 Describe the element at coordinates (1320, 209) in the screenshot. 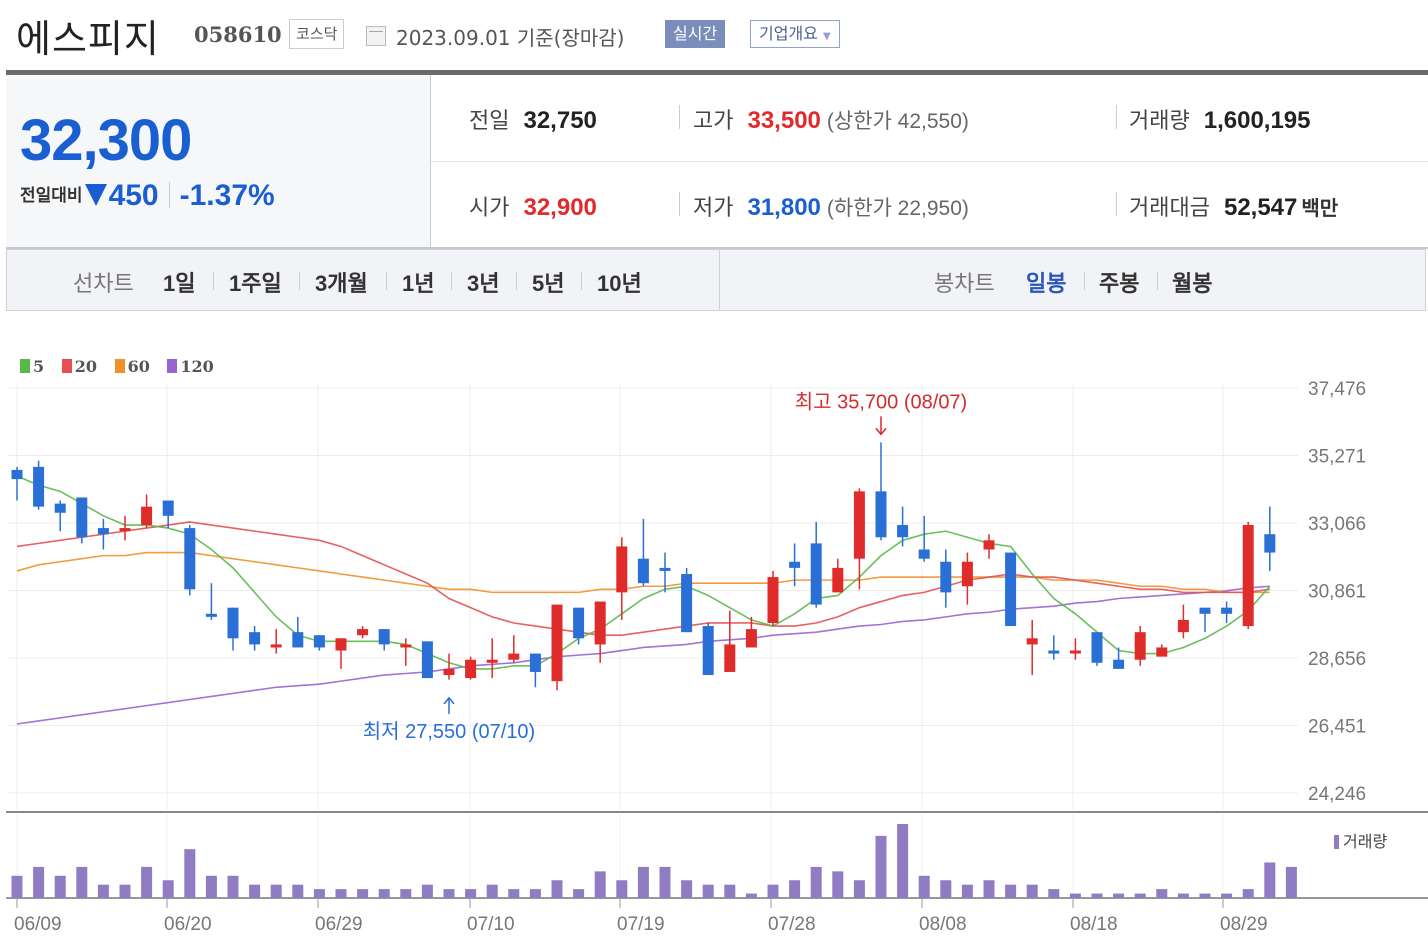

I see `trade-value-unit: 백만` at that location.